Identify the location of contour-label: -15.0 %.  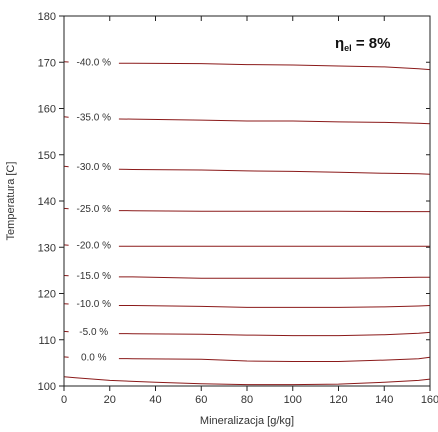
(94, 276).